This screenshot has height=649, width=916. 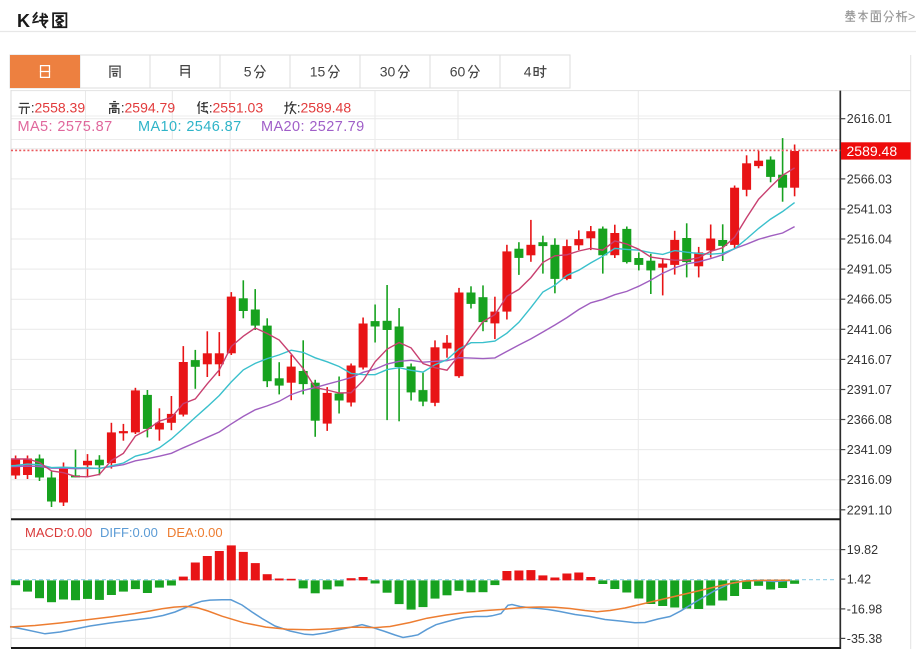 What do you see at coordinates (859, 580) in the screenshot?
I see `svg-text: 1.42` at bounding box center [859, 580].